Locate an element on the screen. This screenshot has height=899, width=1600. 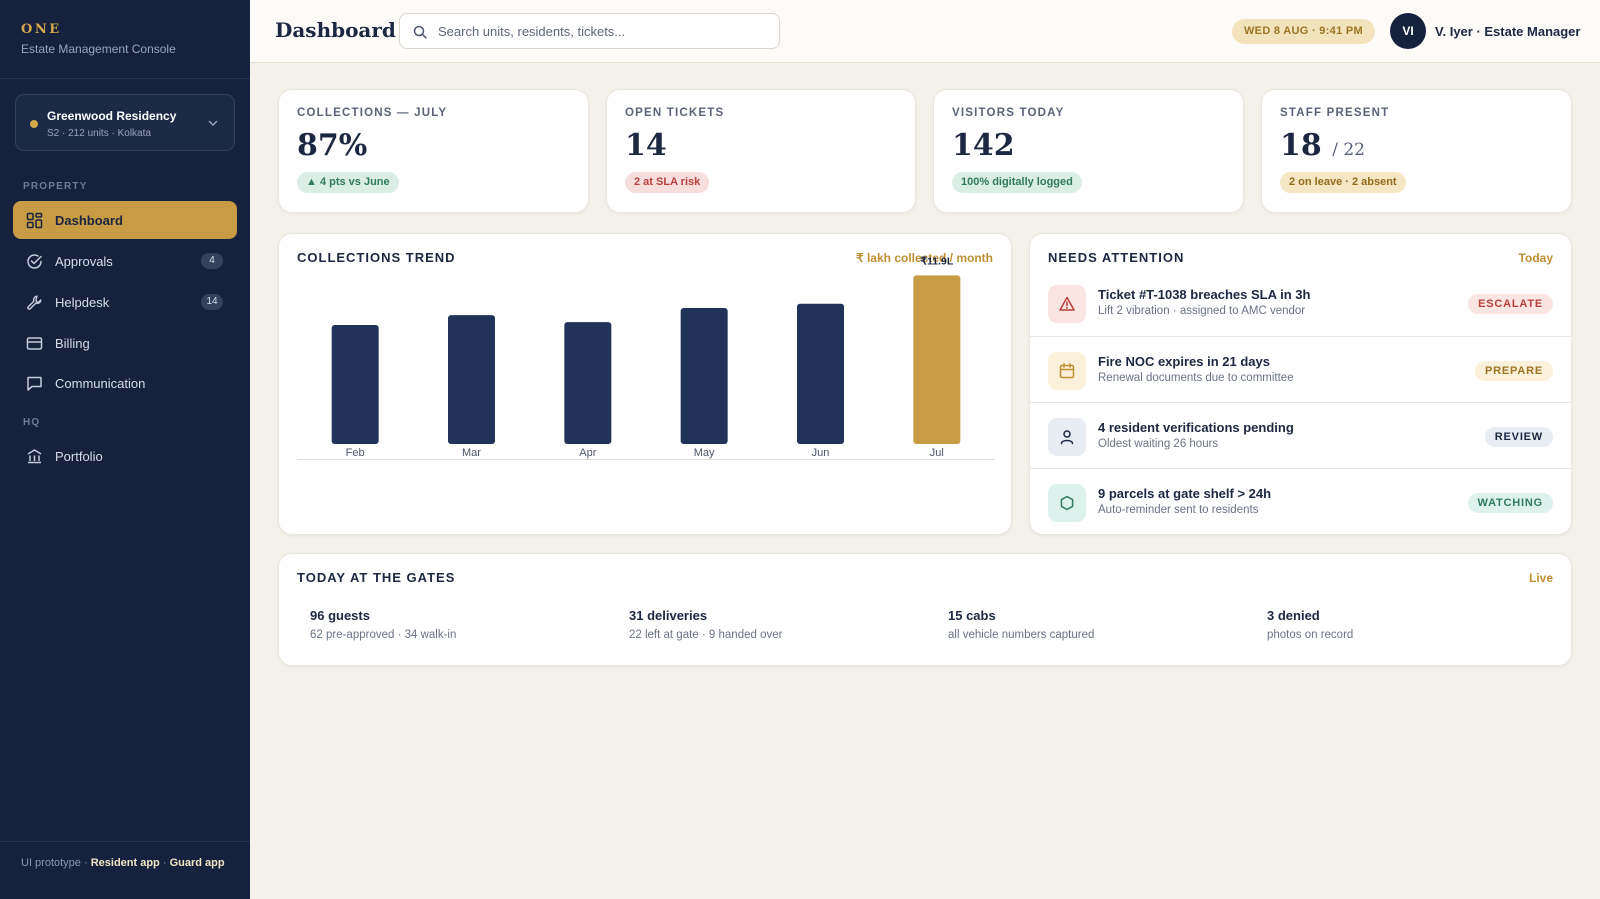
guard-app-link: Guard app is located at coordinates (197, 863).